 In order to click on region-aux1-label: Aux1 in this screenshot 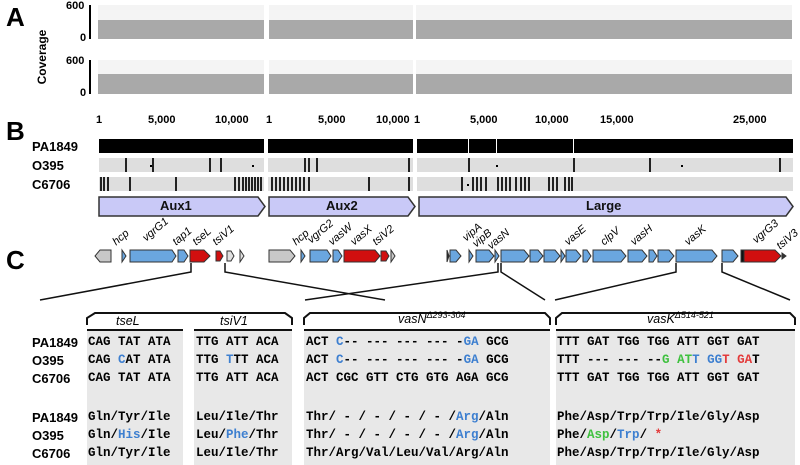, I will do `click(176, 205)`.